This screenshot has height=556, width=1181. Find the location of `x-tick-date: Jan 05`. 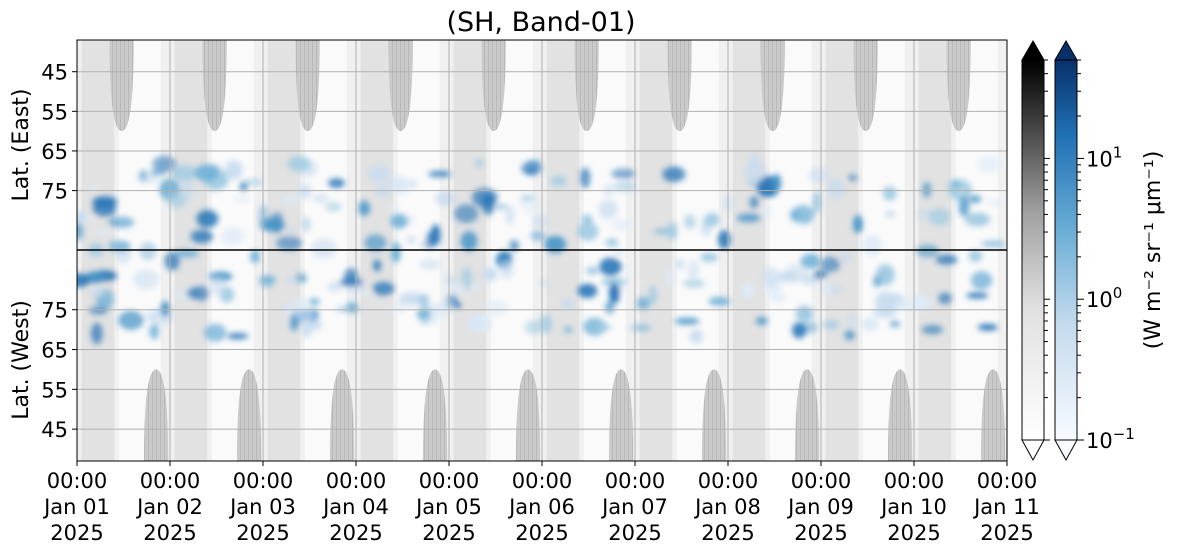

x-tick-date: Jan 05 is located at coordinates (448, 507).